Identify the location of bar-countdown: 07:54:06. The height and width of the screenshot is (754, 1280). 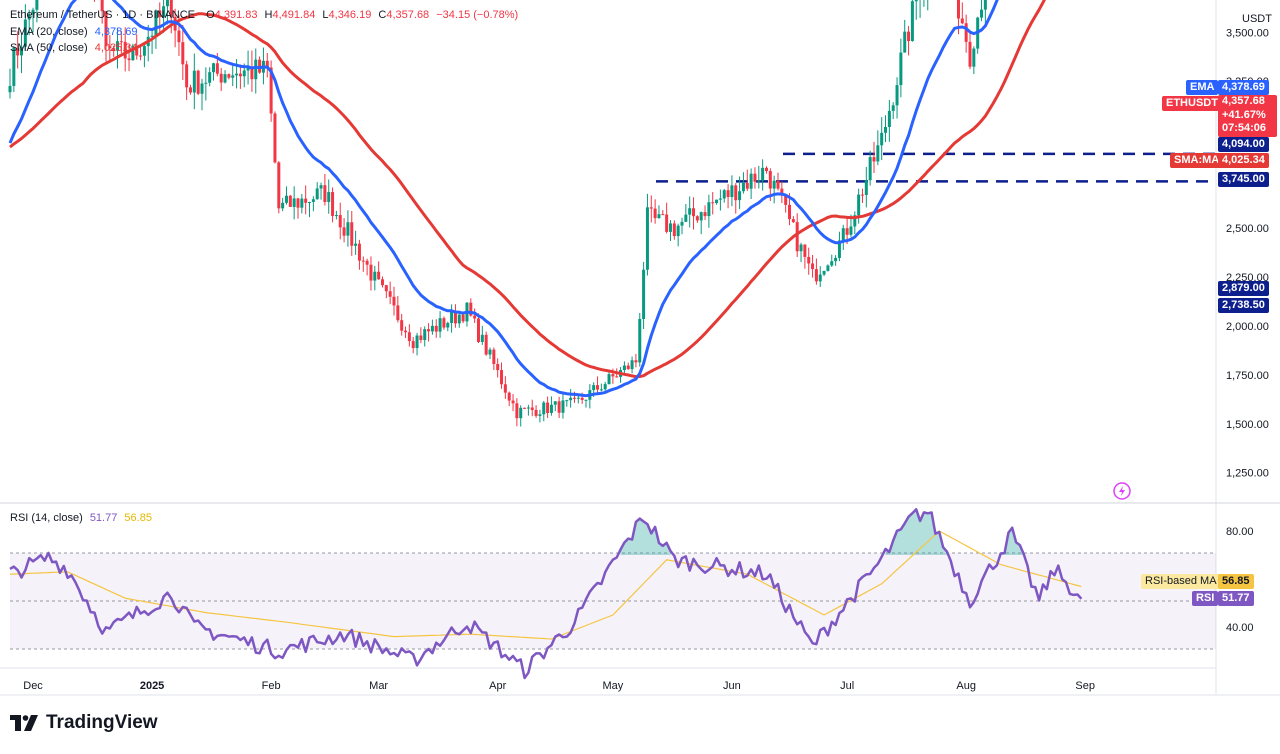
(1244, 128).